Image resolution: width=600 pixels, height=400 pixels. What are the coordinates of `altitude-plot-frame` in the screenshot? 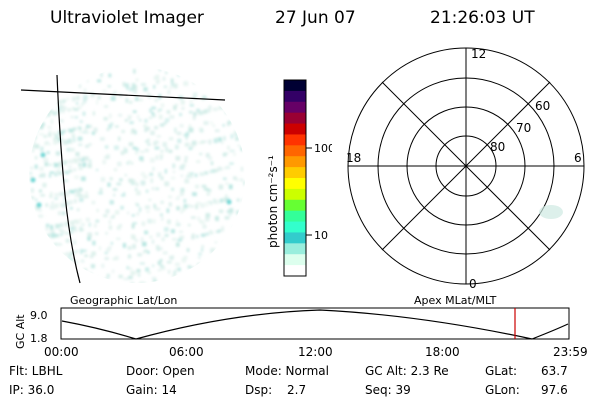 It's located at (315, 323).